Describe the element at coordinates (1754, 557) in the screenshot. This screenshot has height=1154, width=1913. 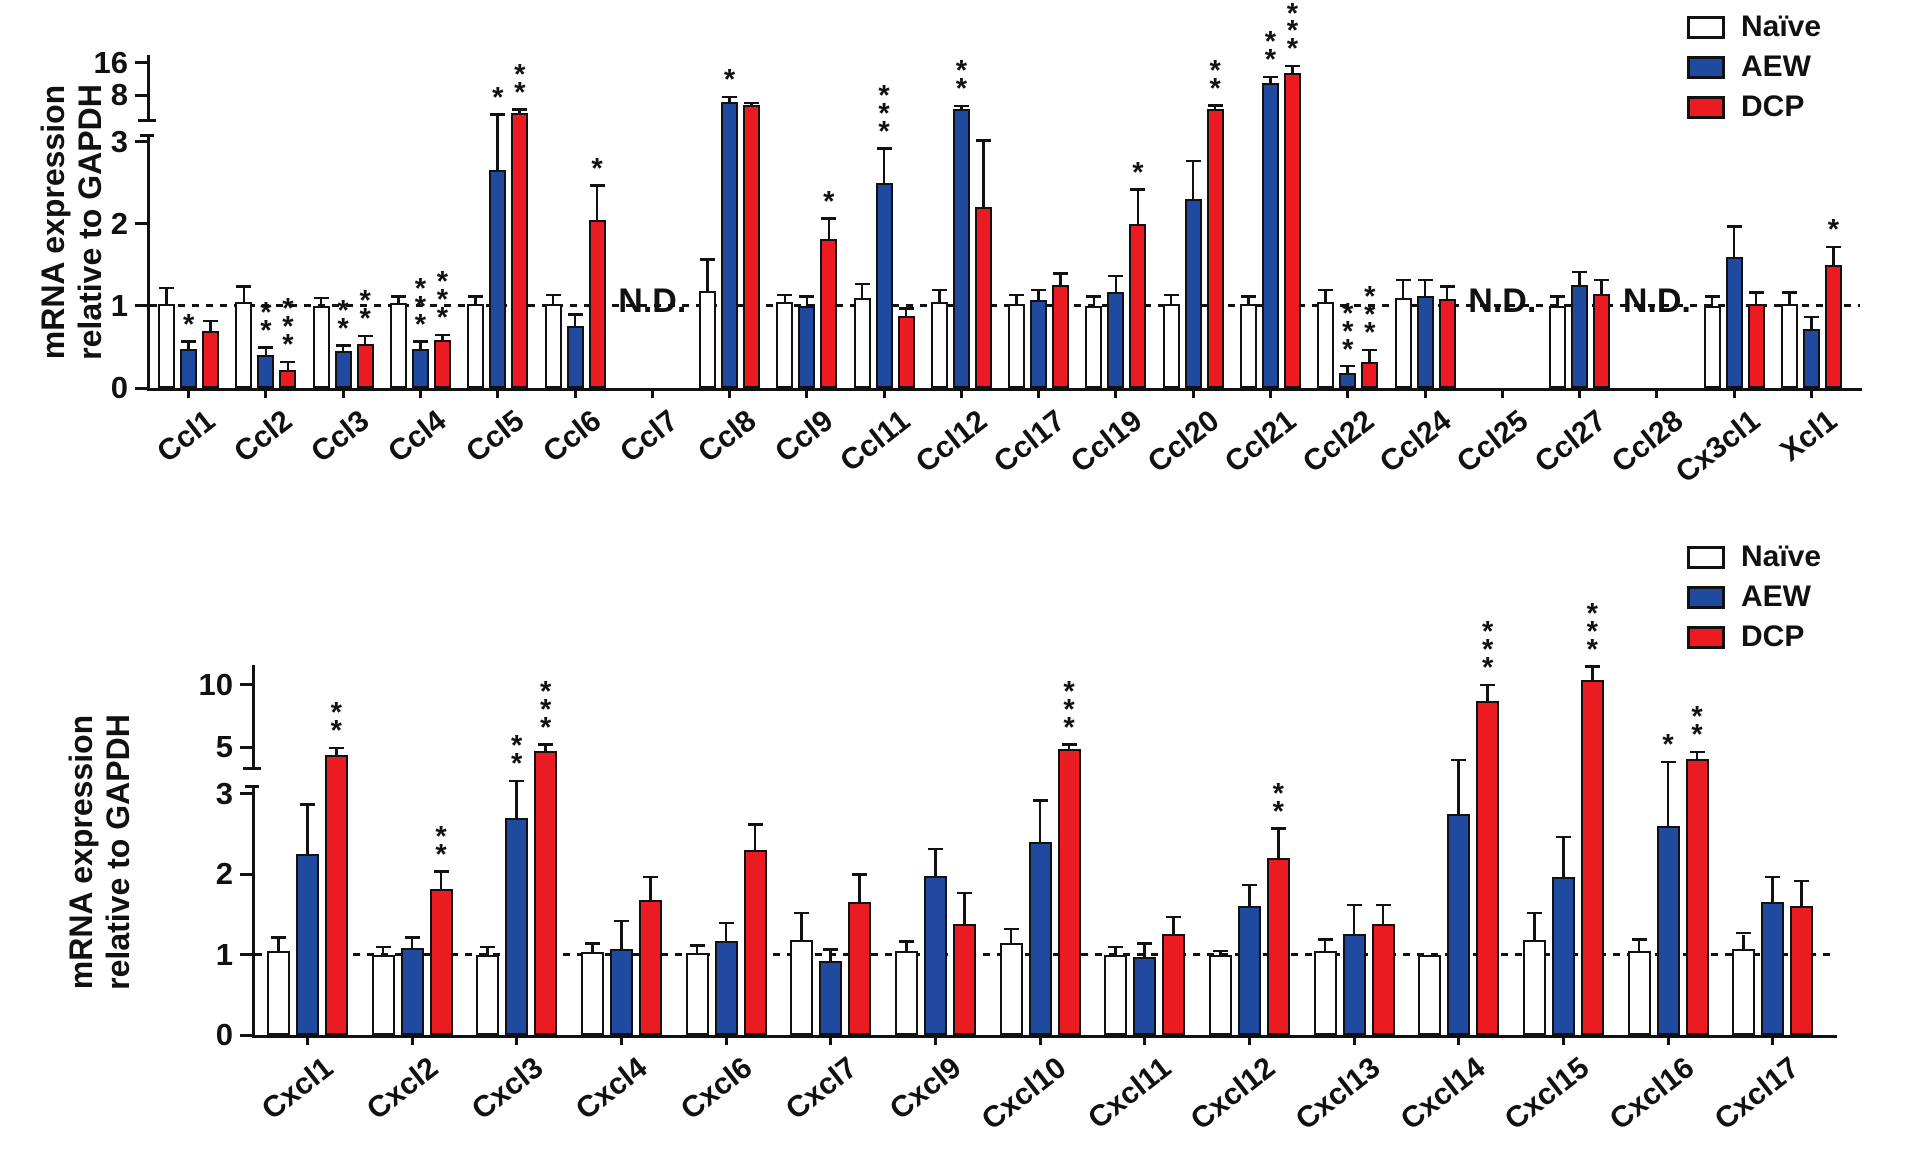
I see `legend-item-naive: Naïve` at that location.